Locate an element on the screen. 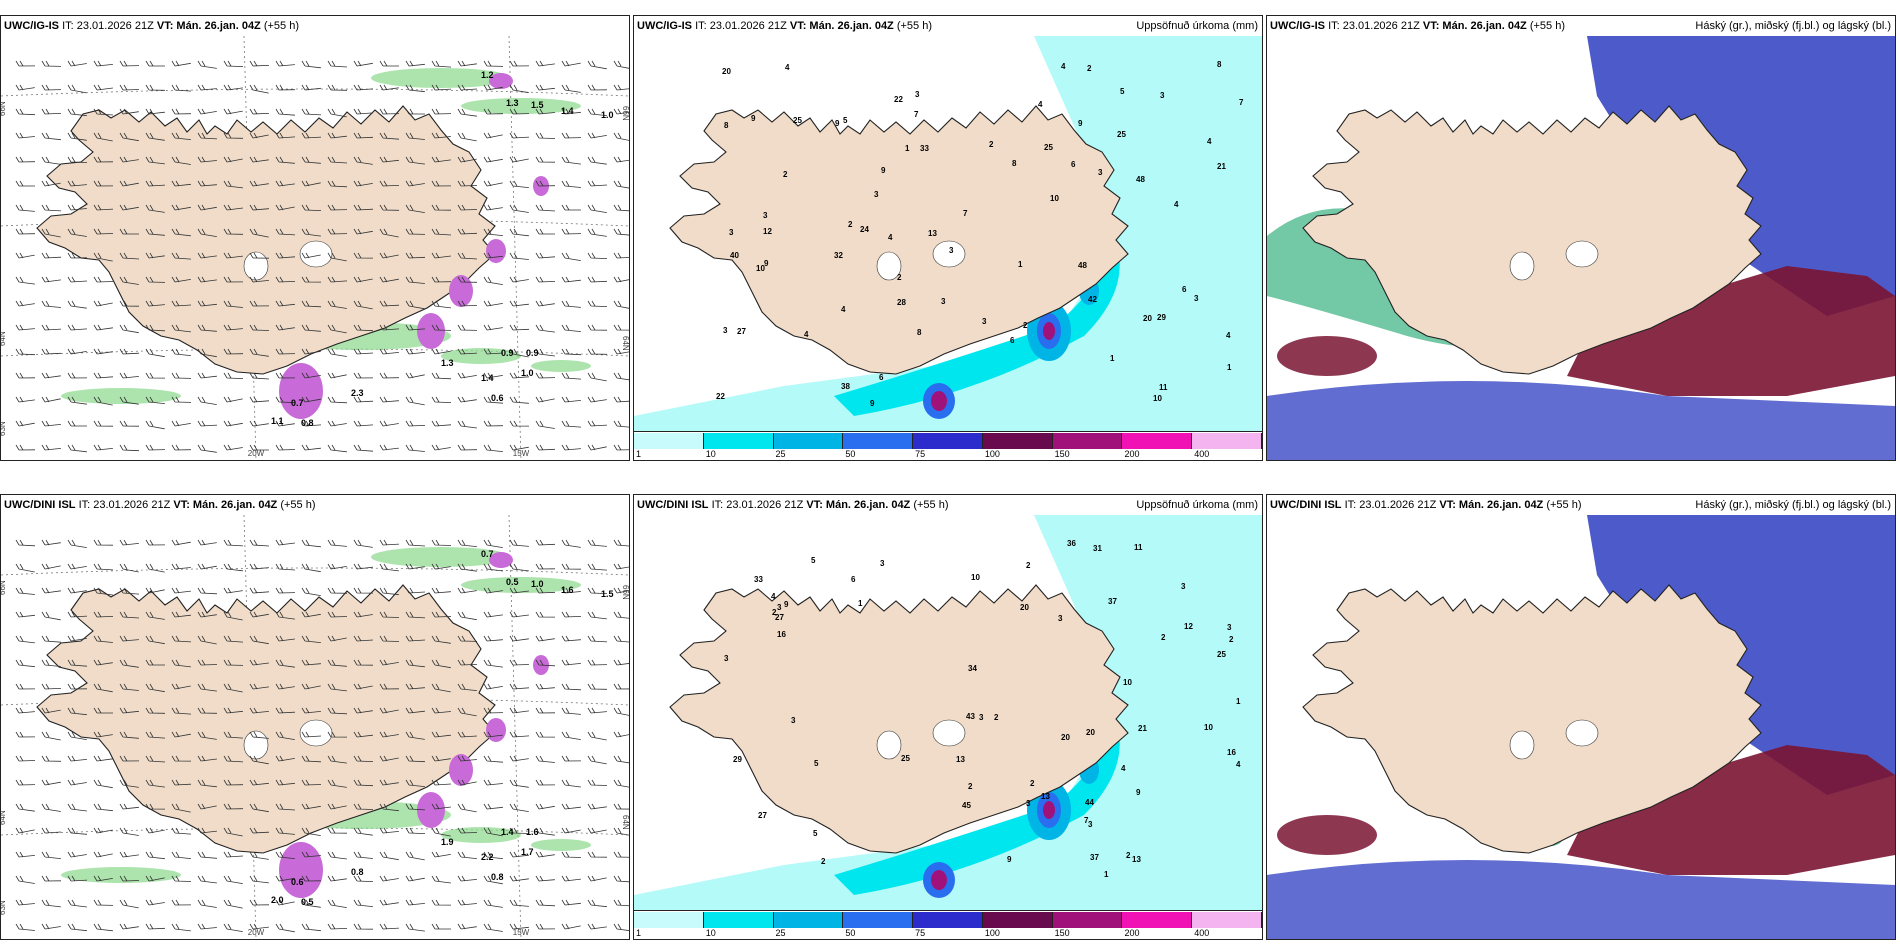  precip-value: 27 is located at coordinates (779, 617).